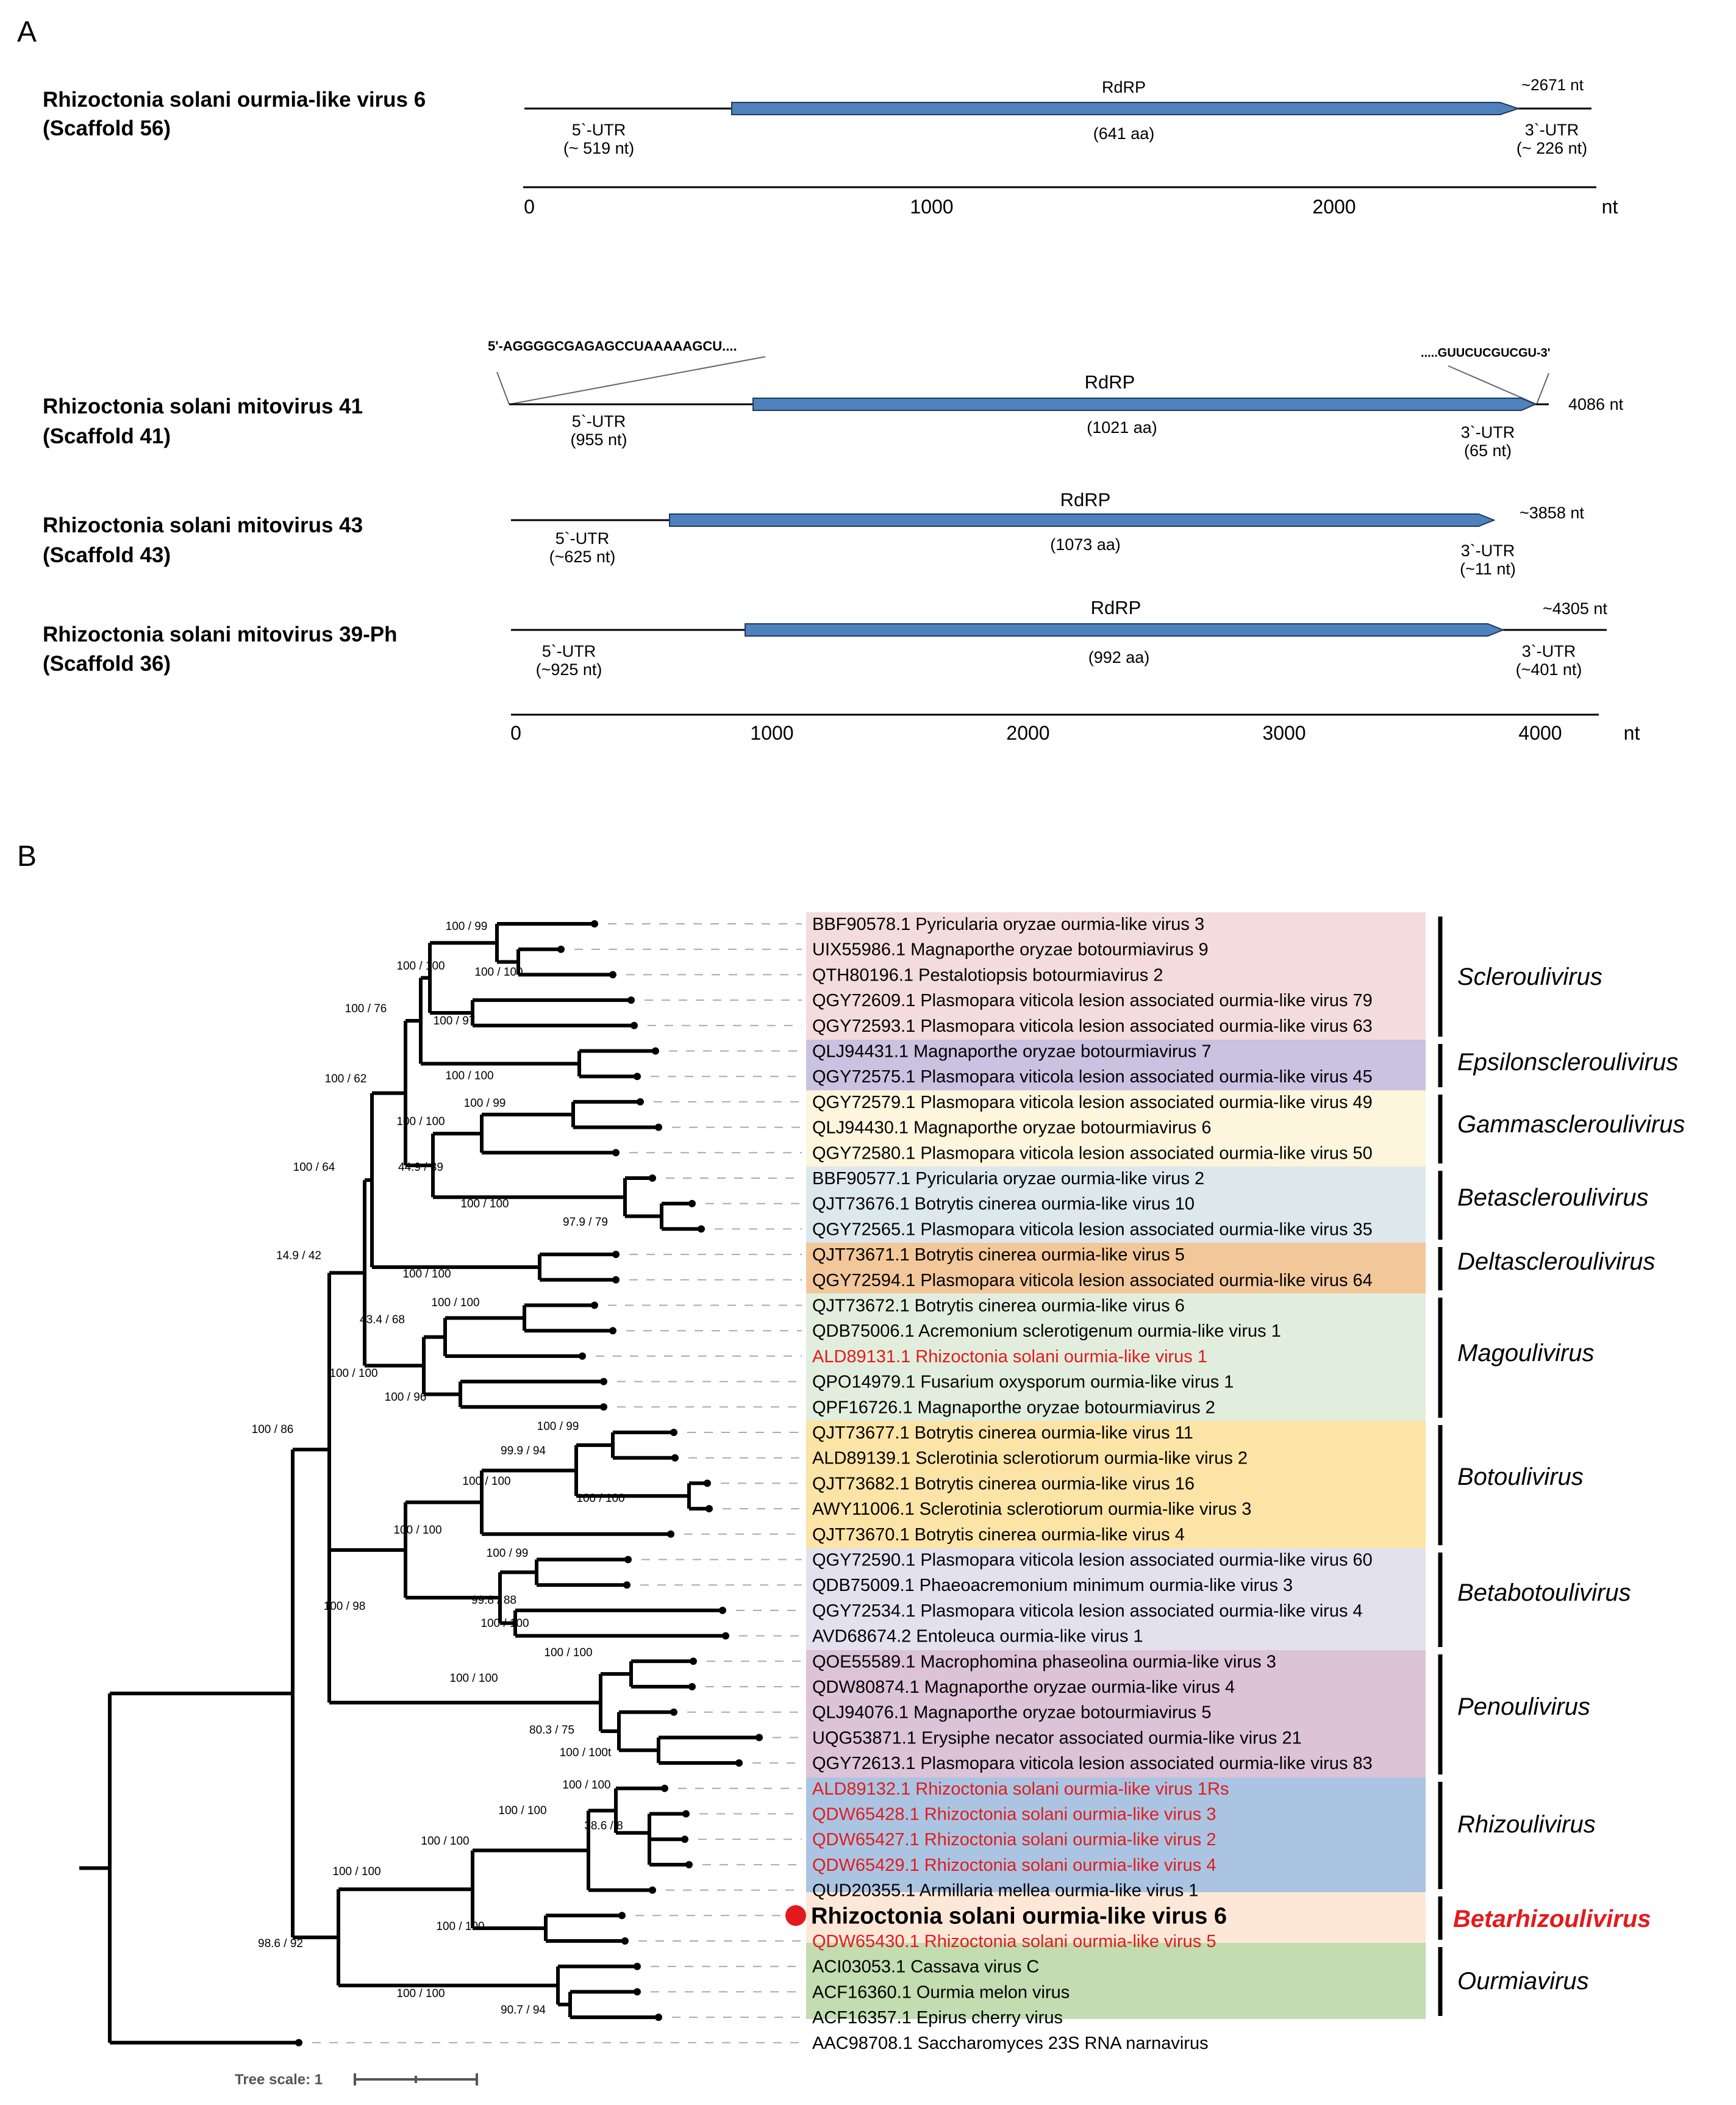 The width and height of the screenshot is (1736, 2105). Describe the element at coordinates (346, 1079) in the screenshot. I see `support-value: 100 / 62` at that location.